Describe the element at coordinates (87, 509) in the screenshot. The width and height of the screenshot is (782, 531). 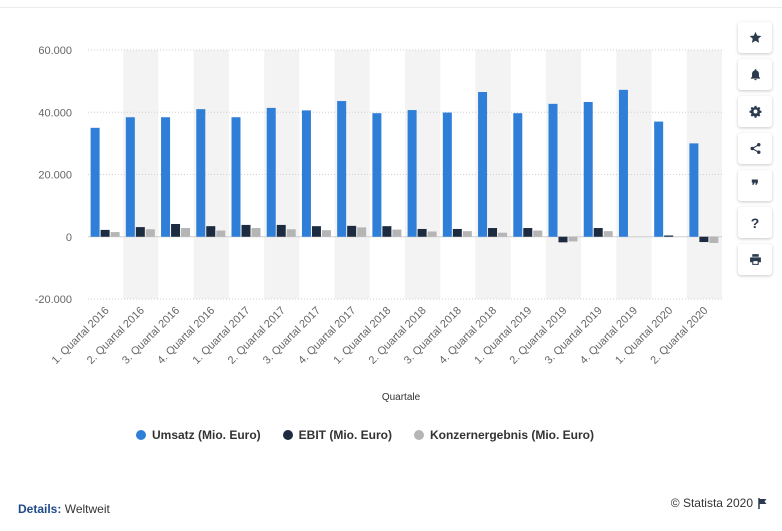
I see `details-value: Weltweit` at that location.